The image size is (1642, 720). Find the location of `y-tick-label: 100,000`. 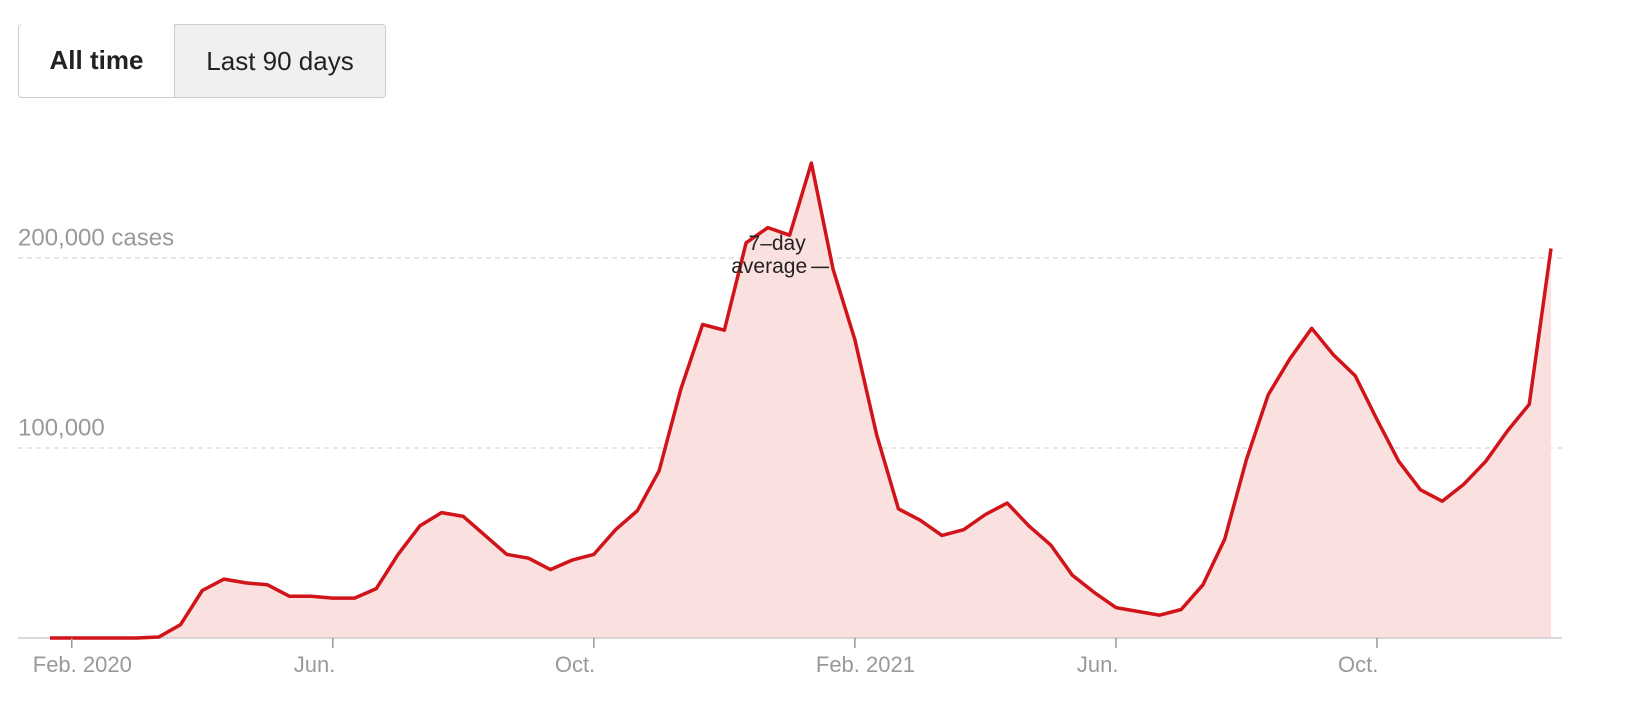

y-tick-label: 100,000 is located at coordinates (61, 427).